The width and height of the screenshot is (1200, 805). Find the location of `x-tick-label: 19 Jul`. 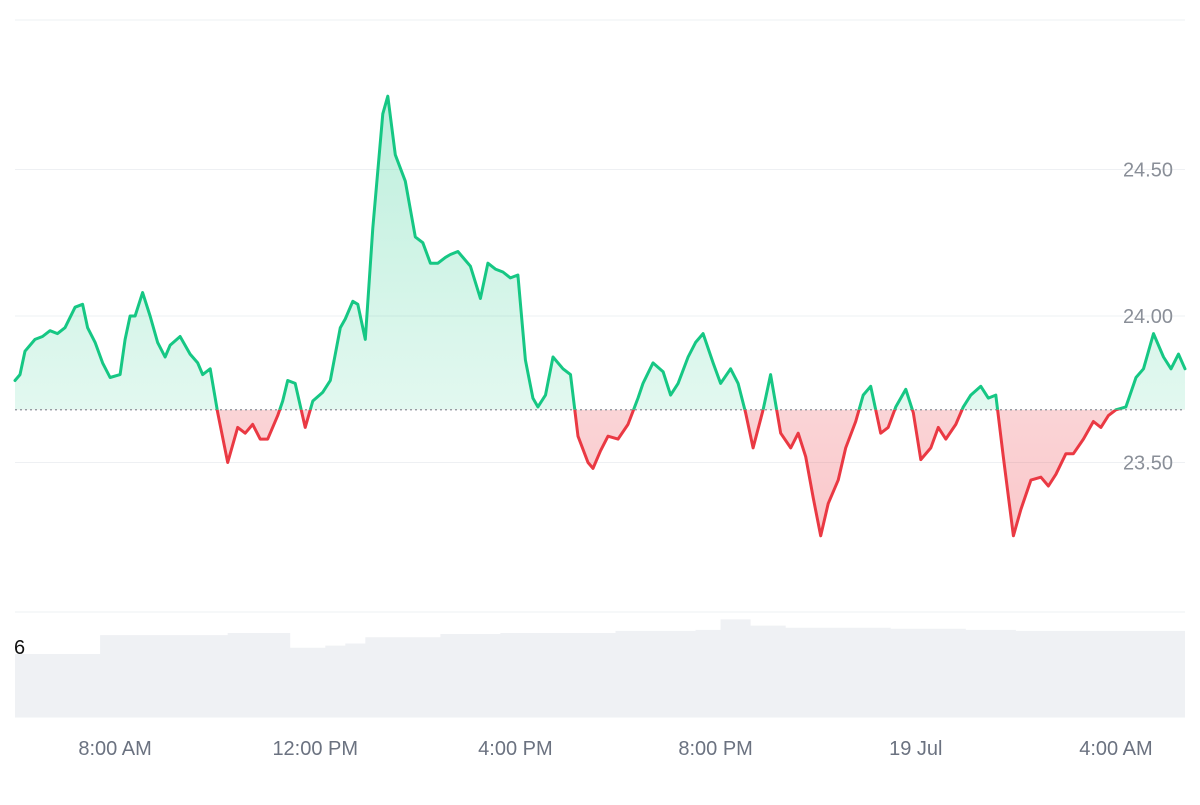

x-tick-label: 19 Jul is located at coordinates (915, 749).